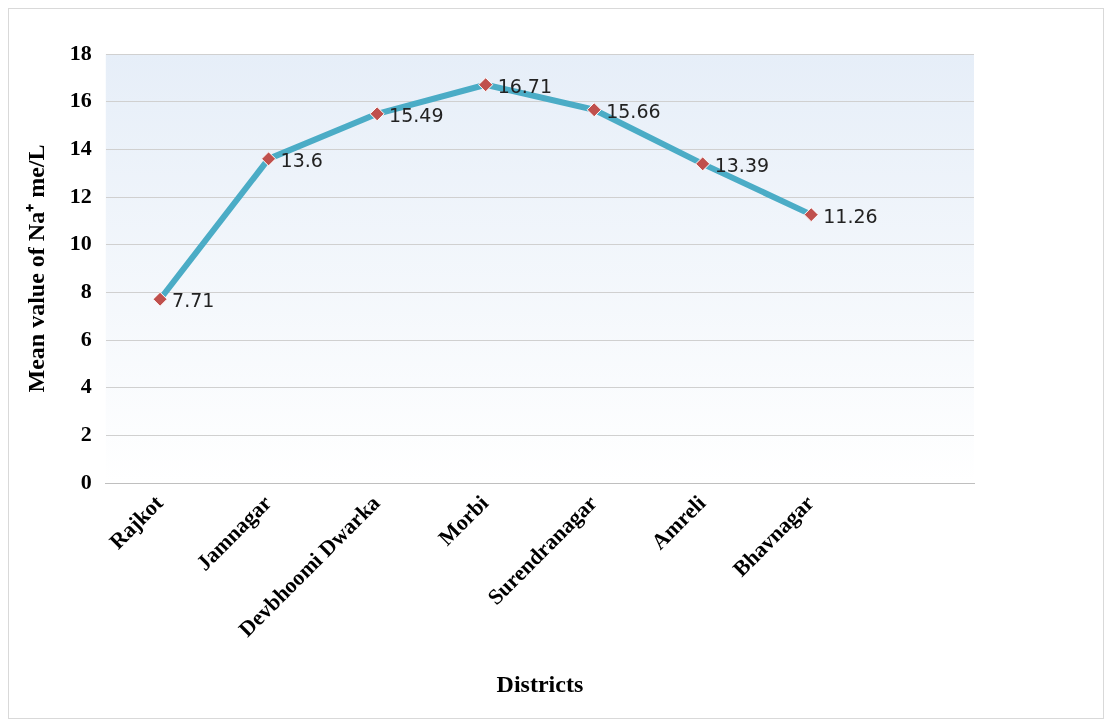 This screenshot has width=1110, height=725. I want to click on y-tick-label: 12, so click(80, 195).